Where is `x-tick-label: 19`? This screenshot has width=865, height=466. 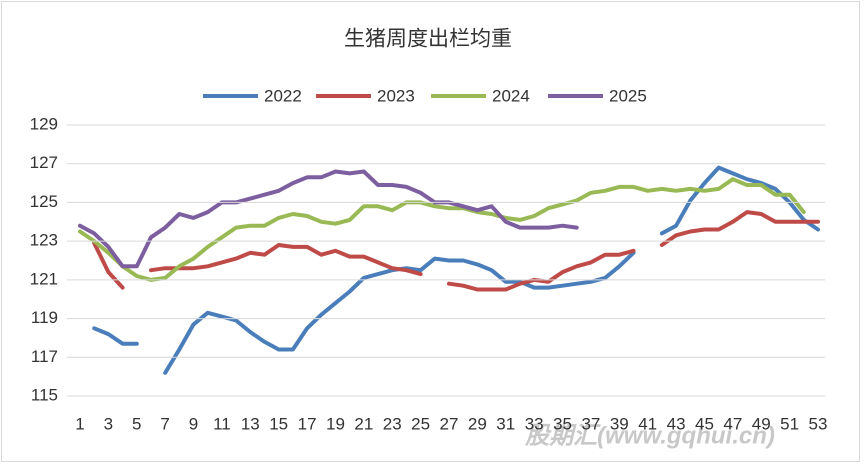
x-tick-label: 19 is located at coordinates (335, 423).